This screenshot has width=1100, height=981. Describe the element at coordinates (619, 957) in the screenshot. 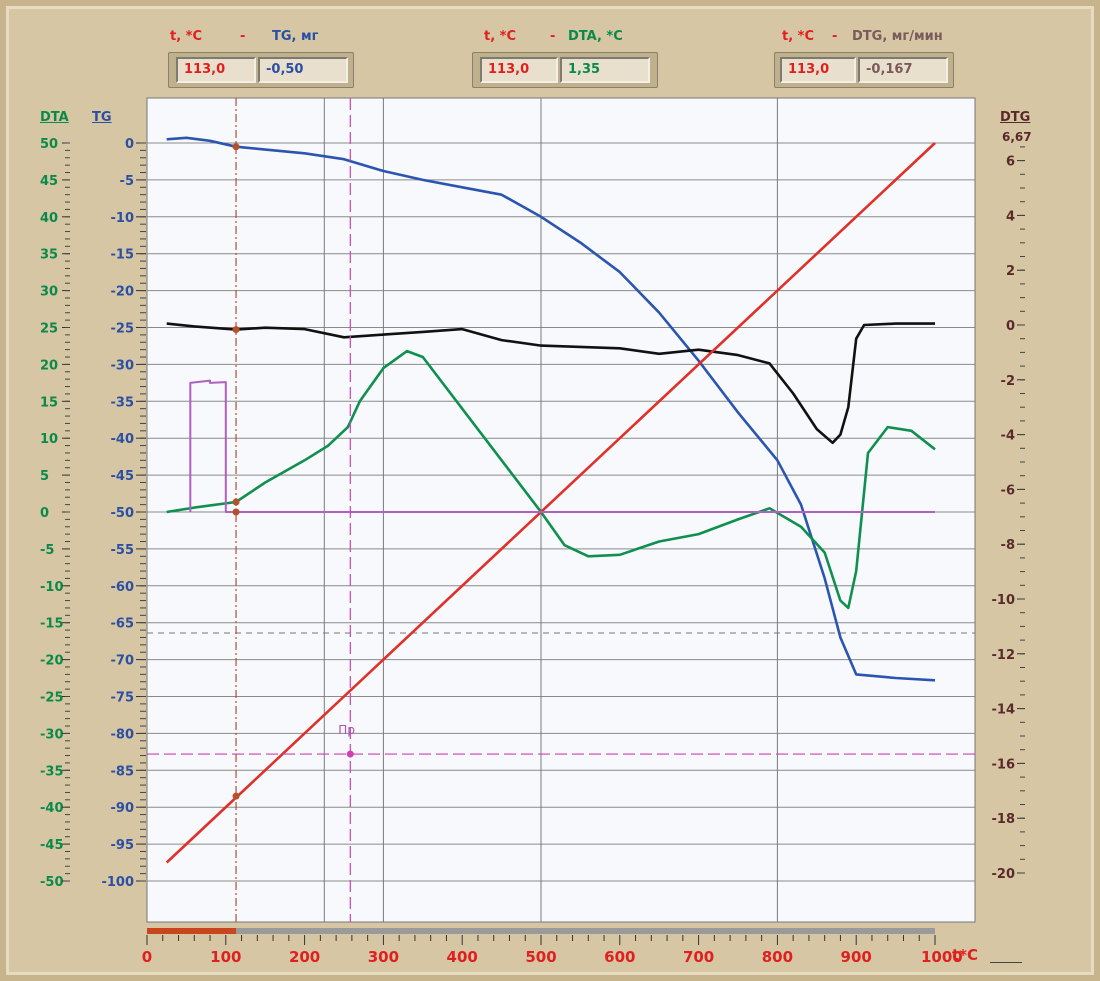

I see `x-tick-label: 600` at that location.